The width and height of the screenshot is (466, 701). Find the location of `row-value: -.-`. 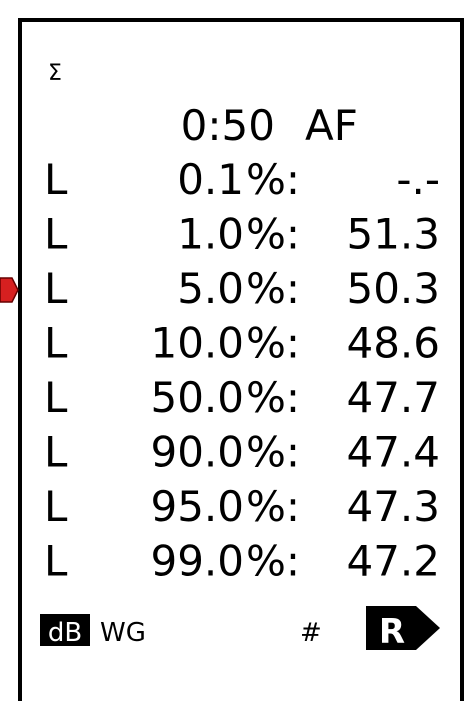

row-value: -.- is located at coordinates (418, 179).